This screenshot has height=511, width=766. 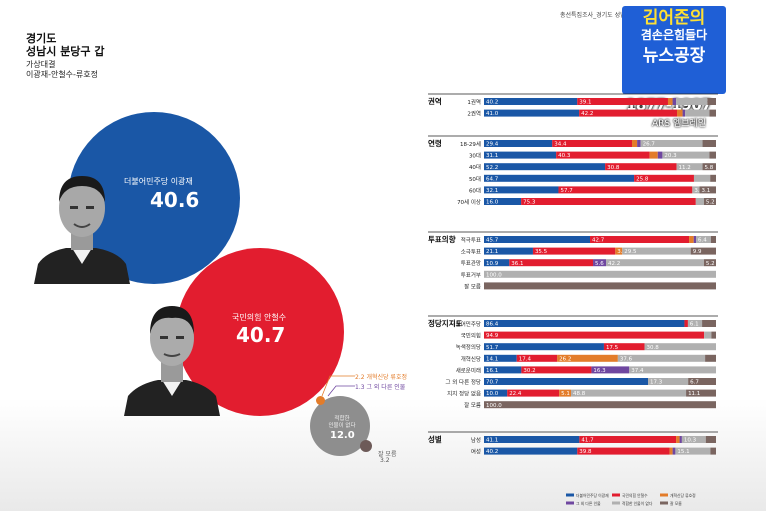 I want to click on bar-value-label: 25.8, so click(x=642, y=179).